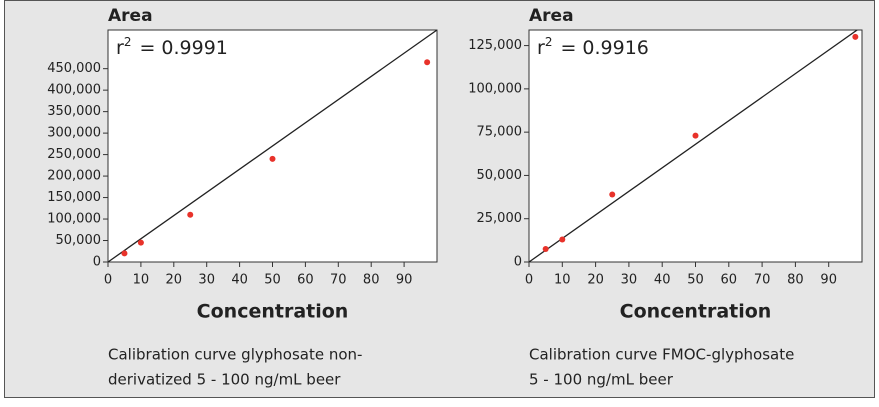 The height and width of the screenshot is (407, 879). Describe the element at coordinates (601, 380) in the screenshot. I see `caption: 5 - 100 ng/mL beer` at that location.